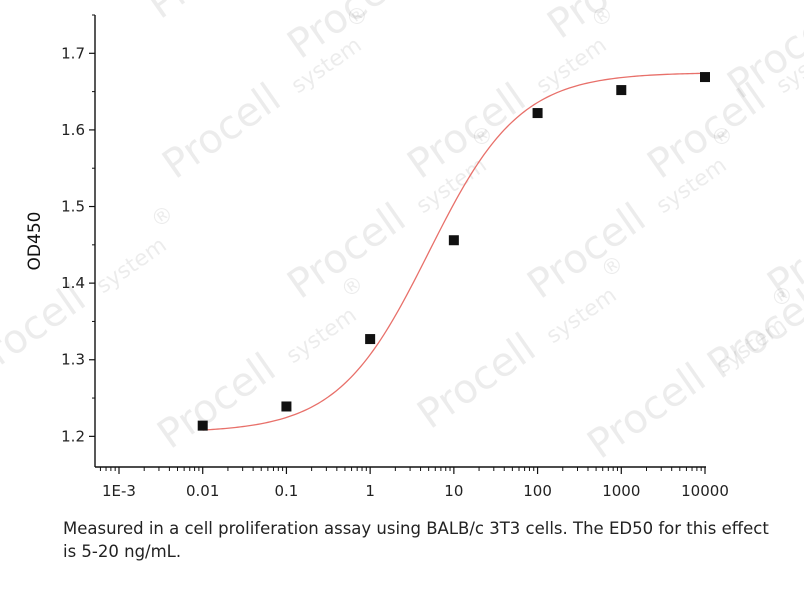 Image resolution: width=804 pixels, height=600 pixels. I want to click on y-tick-label: 1.6, so click(73, 130).